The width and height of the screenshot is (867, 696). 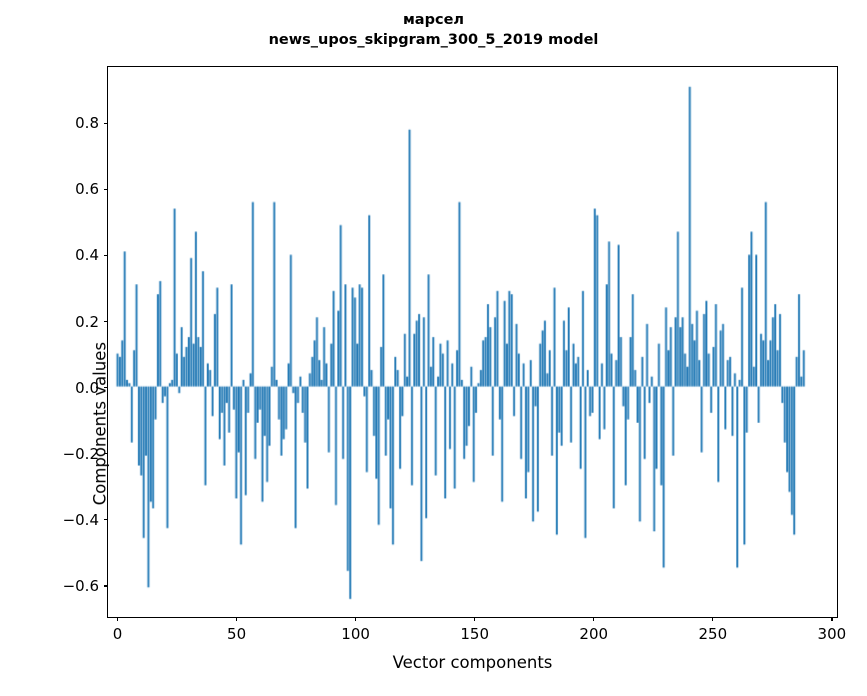 What do you see at coordinates (832, 634) in the screenshot?
I see `x-tick-label: 300` at bounding box center [832, 634].